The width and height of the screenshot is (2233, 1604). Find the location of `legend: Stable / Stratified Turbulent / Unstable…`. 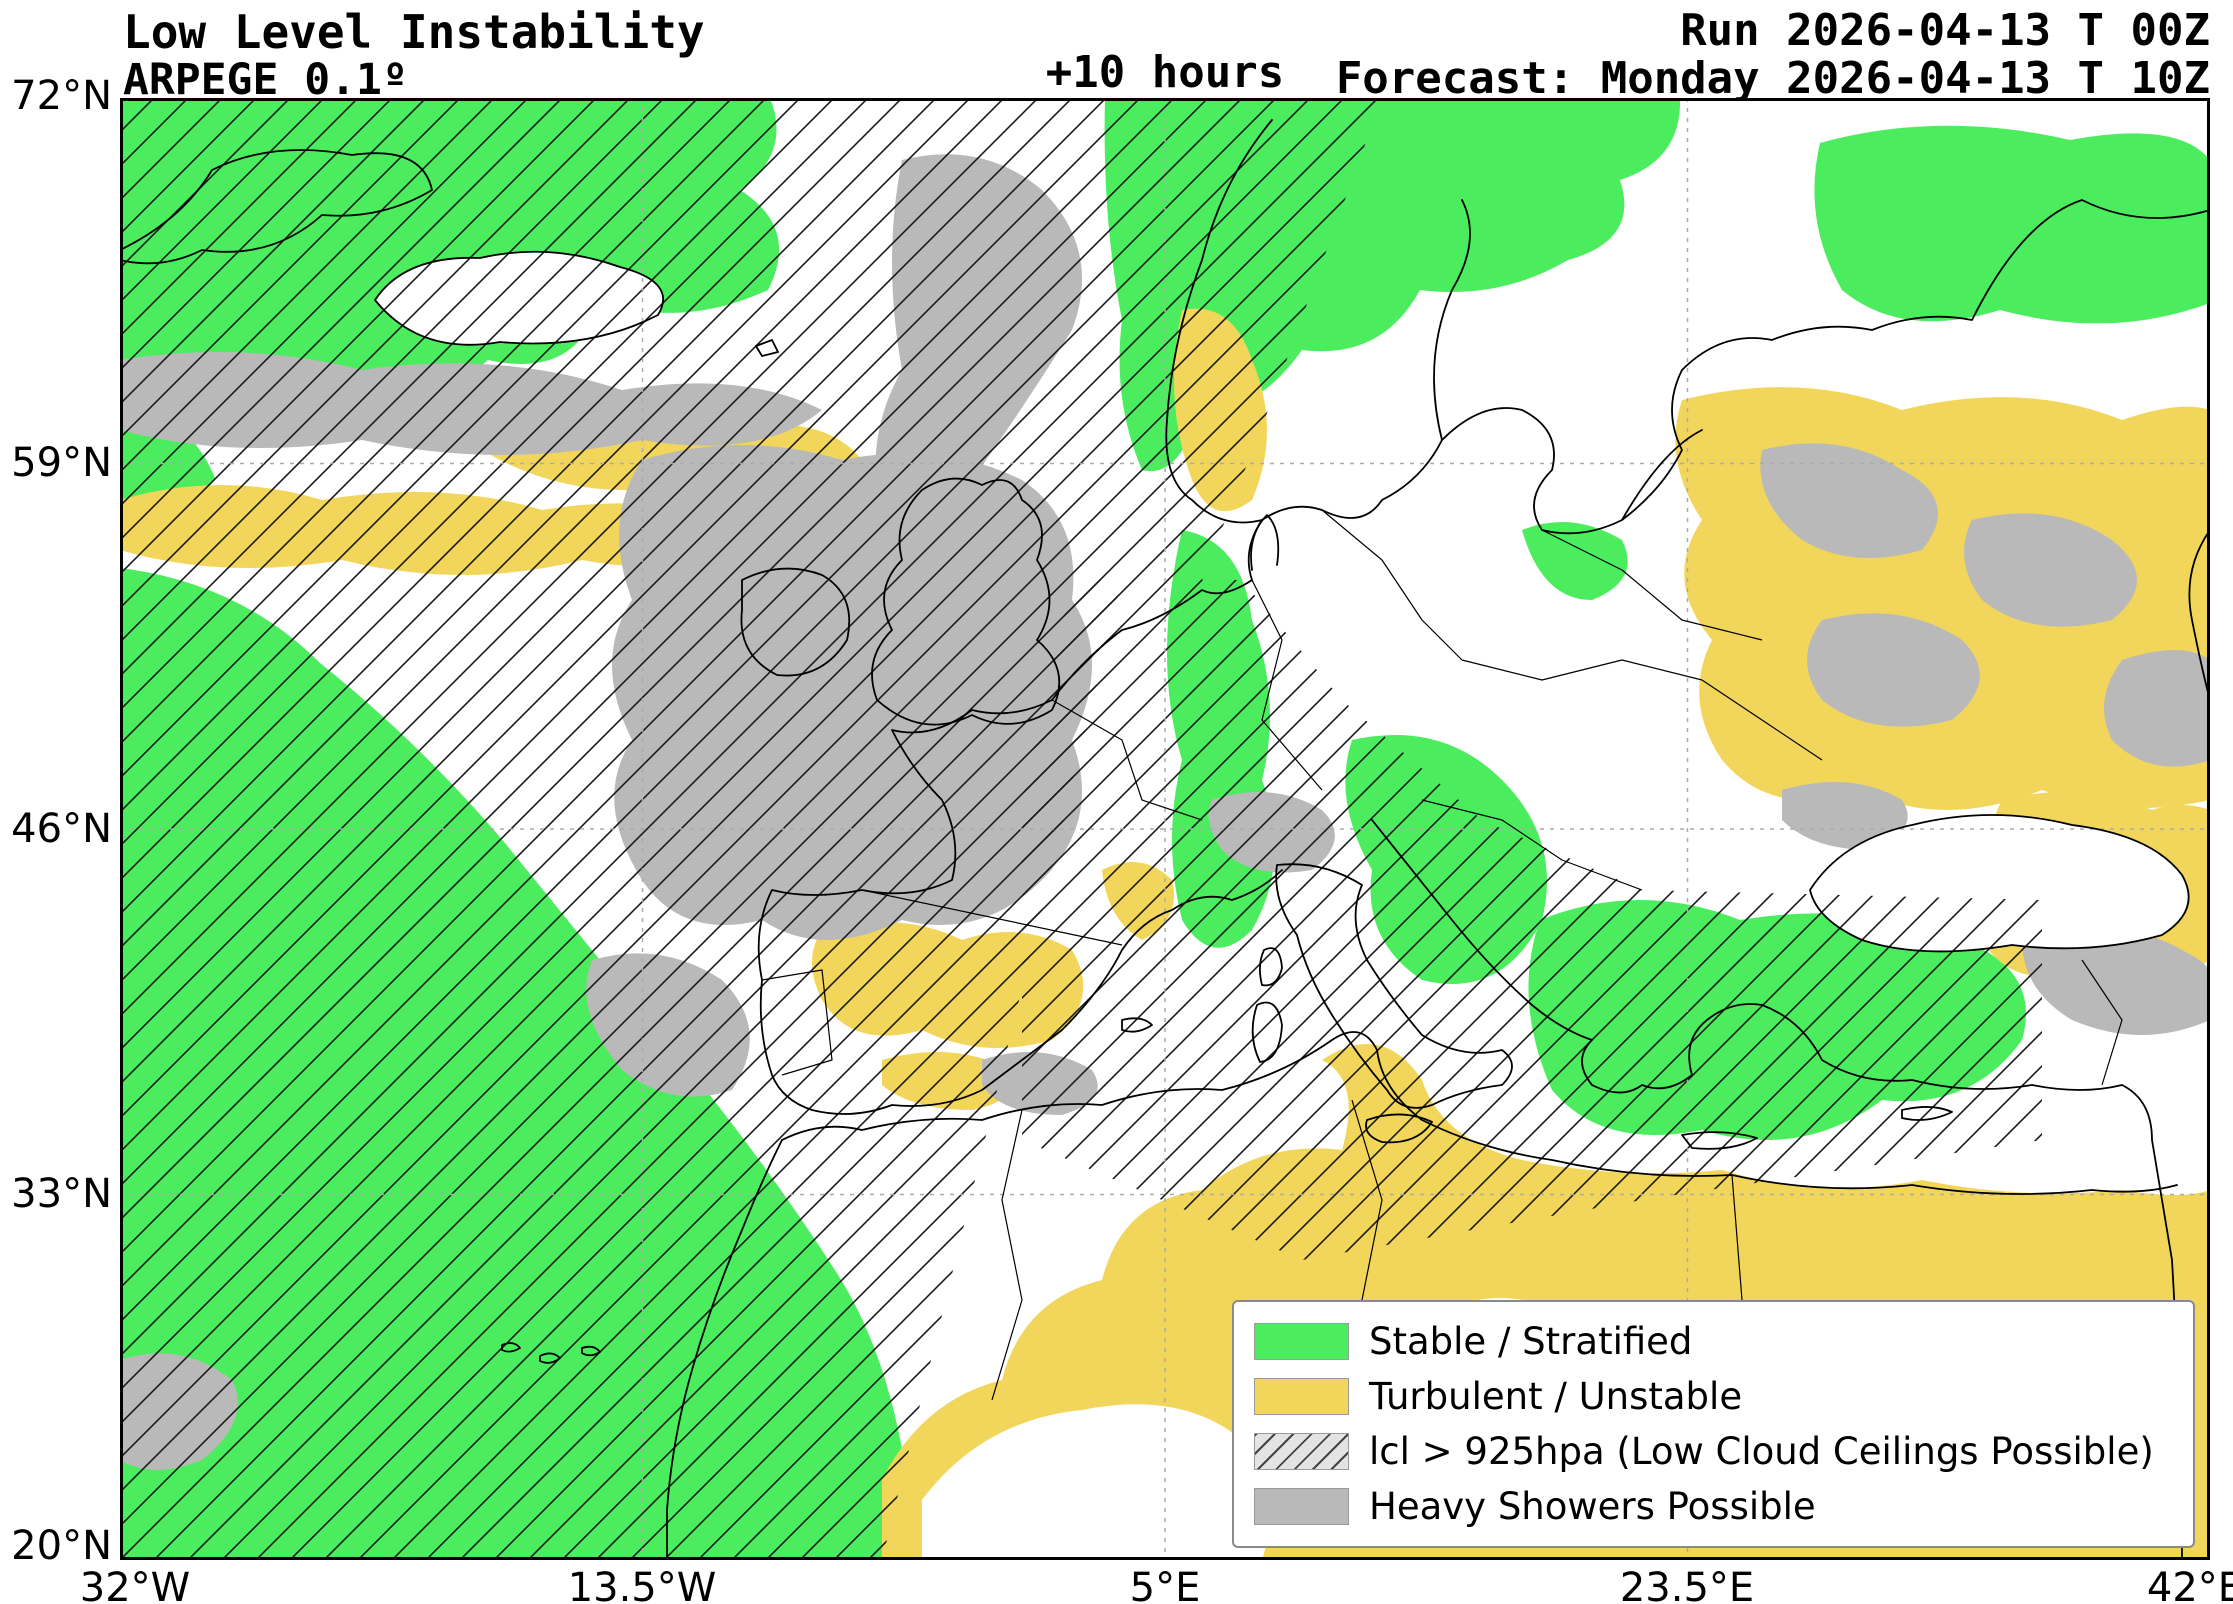

legend: Stable / Stratified Turbulent / Unstable… is located at coordinates (1713, 1424).